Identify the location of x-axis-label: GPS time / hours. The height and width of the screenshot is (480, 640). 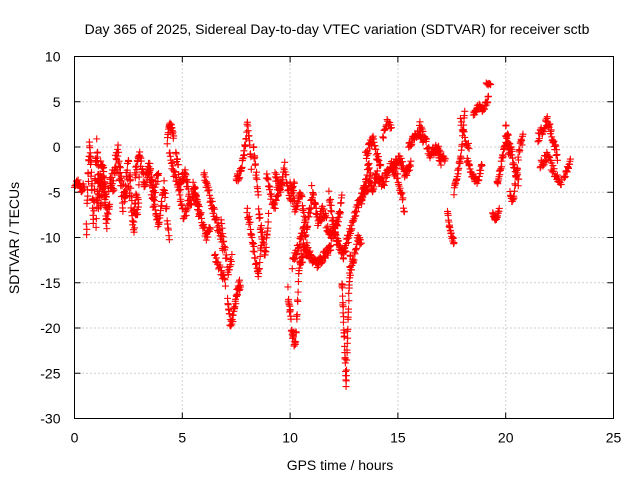
(340, 465).